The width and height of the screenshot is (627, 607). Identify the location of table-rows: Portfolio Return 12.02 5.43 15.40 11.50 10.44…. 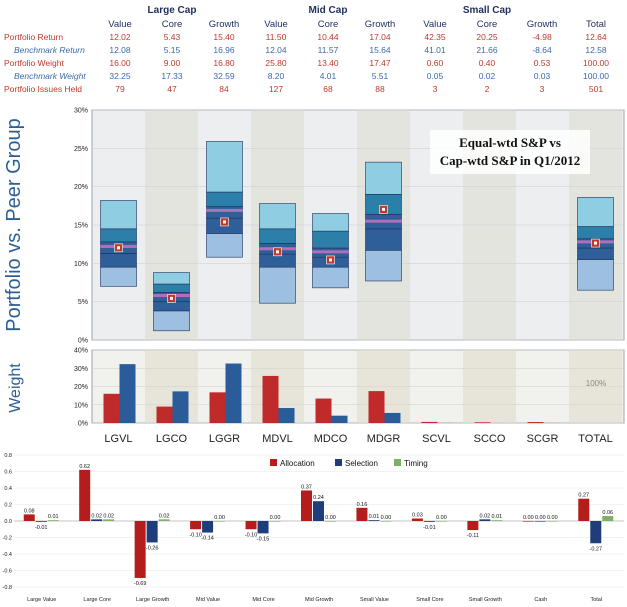
(306, 63).